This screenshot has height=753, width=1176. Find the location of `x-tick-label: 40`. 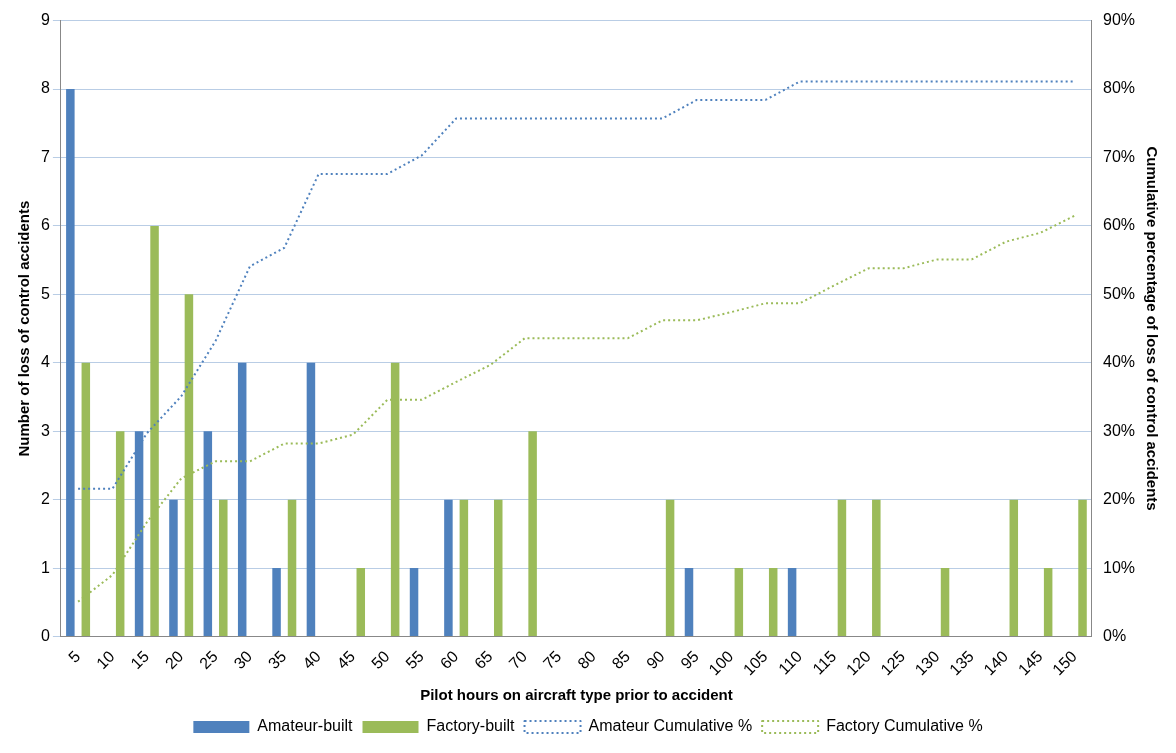

x-tick-label: 40 is located at coordinates (311, 660).